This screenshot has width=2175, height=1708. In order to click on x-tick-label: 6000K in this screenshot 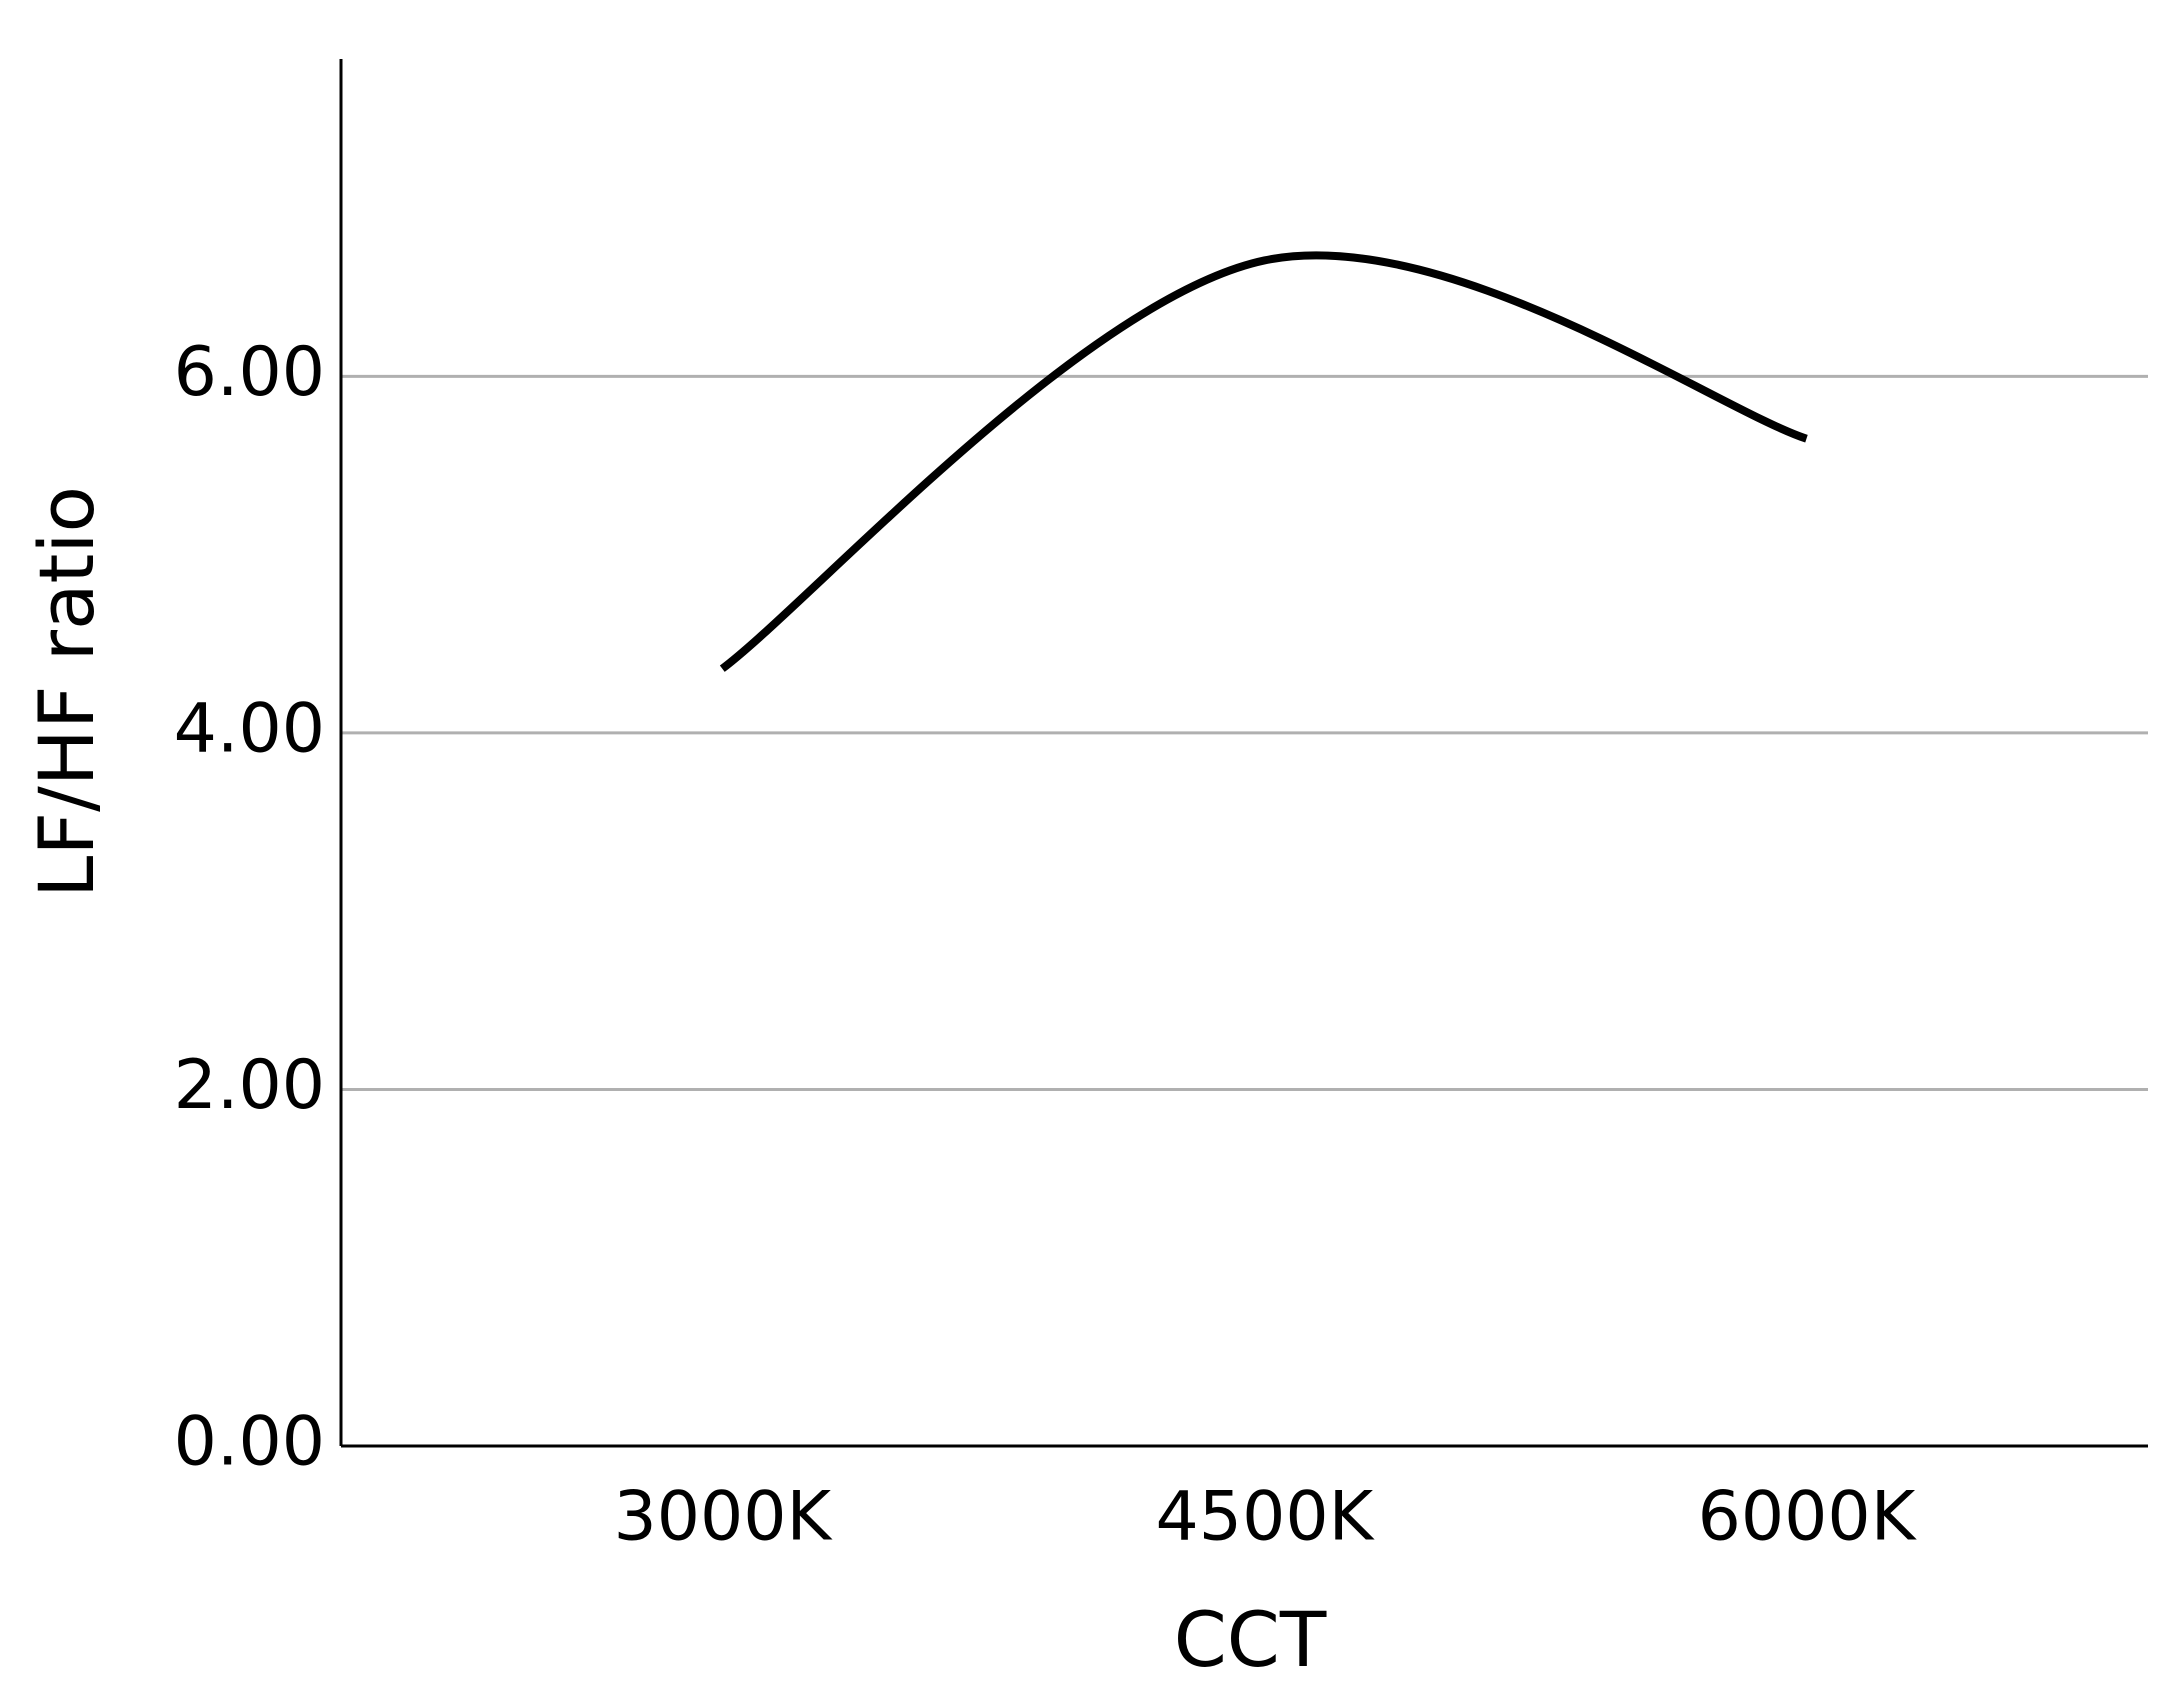, I will do `click(1808, 1517)`.